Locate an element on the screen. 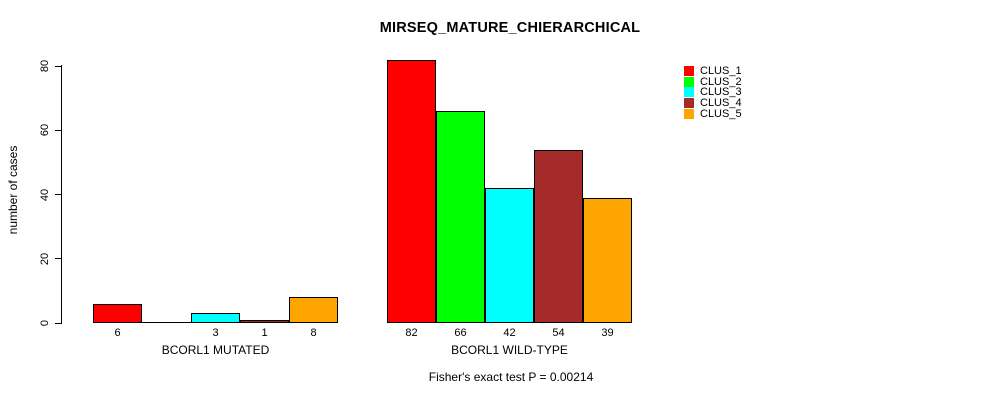 The height and width of the screenshot is (400, 990). group-label-mutated: BCORL1 MUTATED is located at coordinates (215, 350).